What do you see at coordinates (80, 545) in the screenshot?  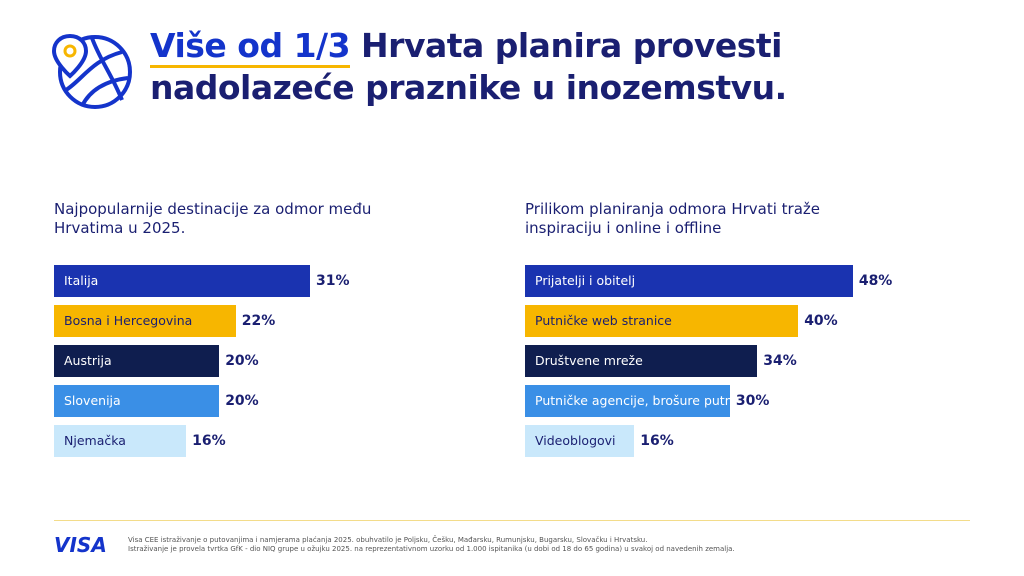 I see `visa-logo: VISA` at bounding box center [80, 545].